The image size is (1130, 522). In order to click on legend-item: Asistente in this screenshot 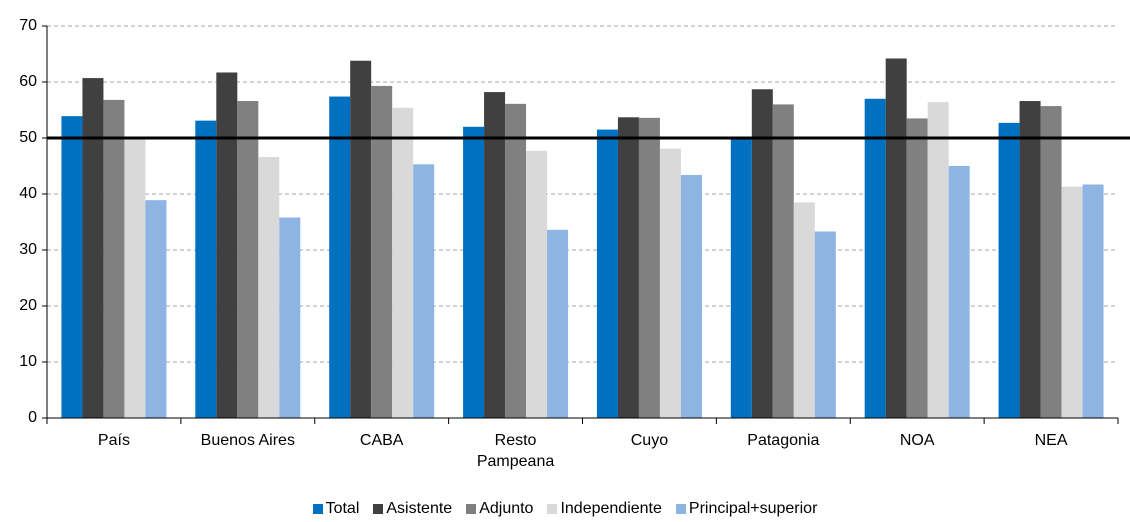, I will do `click(412, 509)`.